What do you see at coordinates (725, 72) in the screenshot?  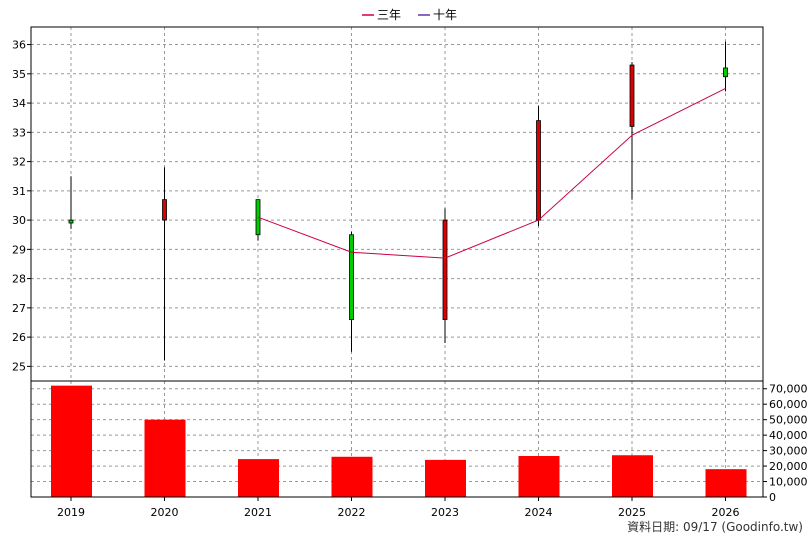 I see `candle-body-2026` at bounding box center [725, 72].